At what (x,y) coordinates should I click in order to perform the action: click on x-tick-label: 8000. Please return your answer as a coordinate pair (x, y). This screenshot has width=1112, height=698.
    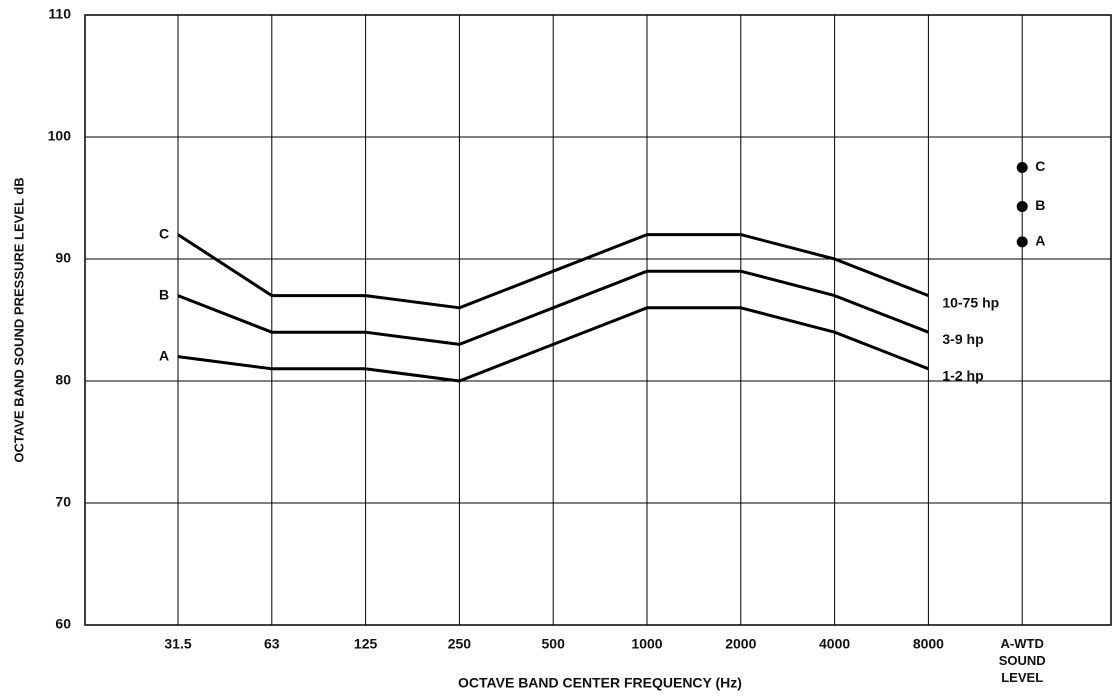
    Looking at the image, I should click on (928, 644).